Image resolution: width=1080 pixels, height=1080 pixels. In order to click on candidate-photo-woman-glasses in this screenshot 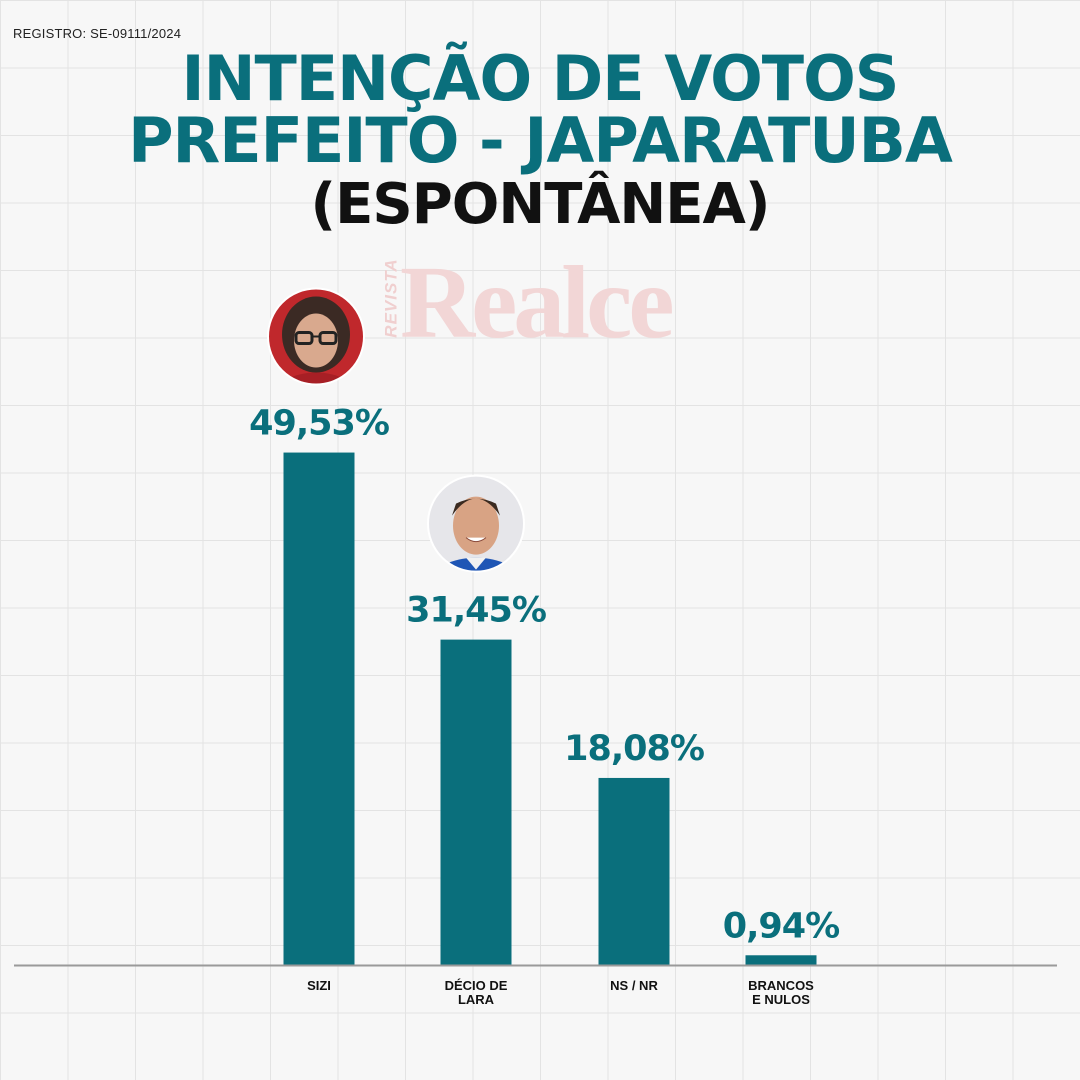, I will do `click(316, 336)`.